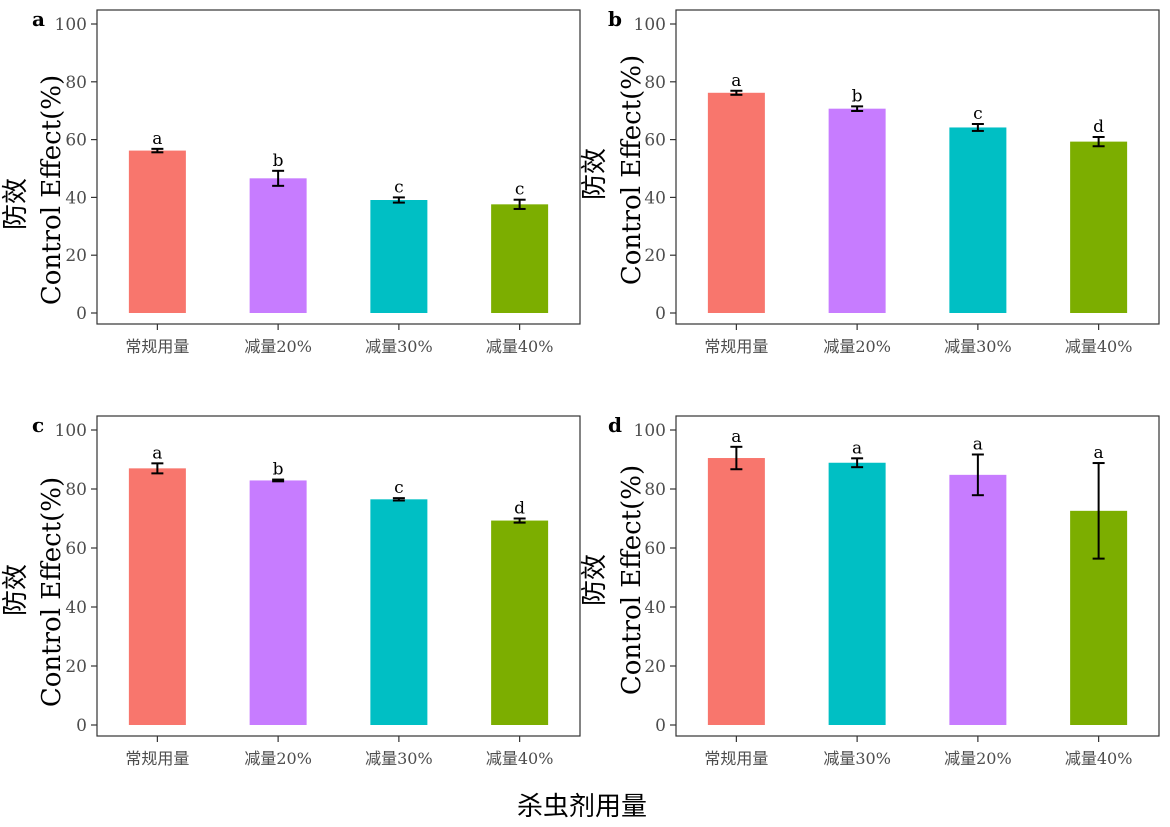 The width and height of the screenshot is (1170, 827). What do you see at coordinates (615, 425) in the screenshot?
I see `panel-label: d` at bounding box center [615, 425].